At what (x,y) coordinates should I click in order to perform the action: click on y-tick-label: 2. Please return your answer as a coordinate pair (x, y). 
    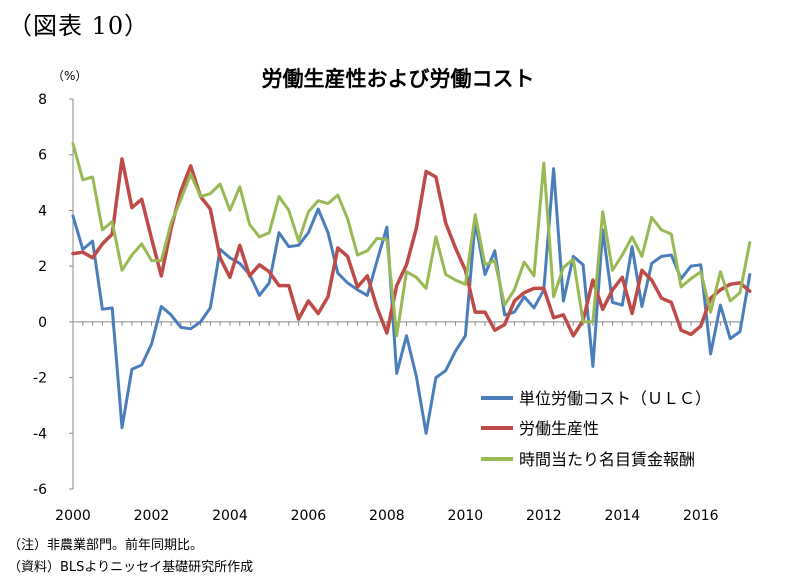
    Looking at the image, I should click on (42, 267).